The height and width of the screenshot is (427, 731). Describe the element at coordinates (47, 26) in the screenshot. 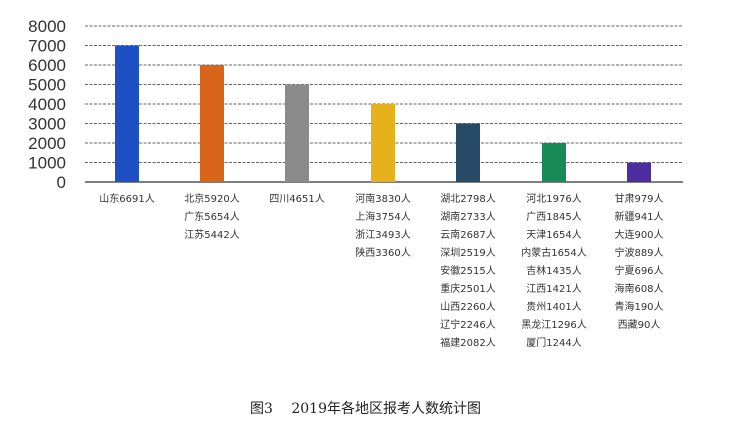

I see `y-tick-label: 8000` at that location.